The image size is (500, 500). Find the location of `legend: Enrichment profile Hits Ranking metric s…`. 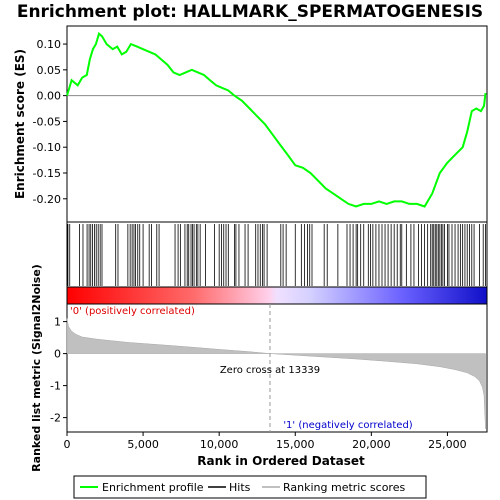

legend: Enrichment profile Hits Ranking metric s… is located at coordinates (250, 487).